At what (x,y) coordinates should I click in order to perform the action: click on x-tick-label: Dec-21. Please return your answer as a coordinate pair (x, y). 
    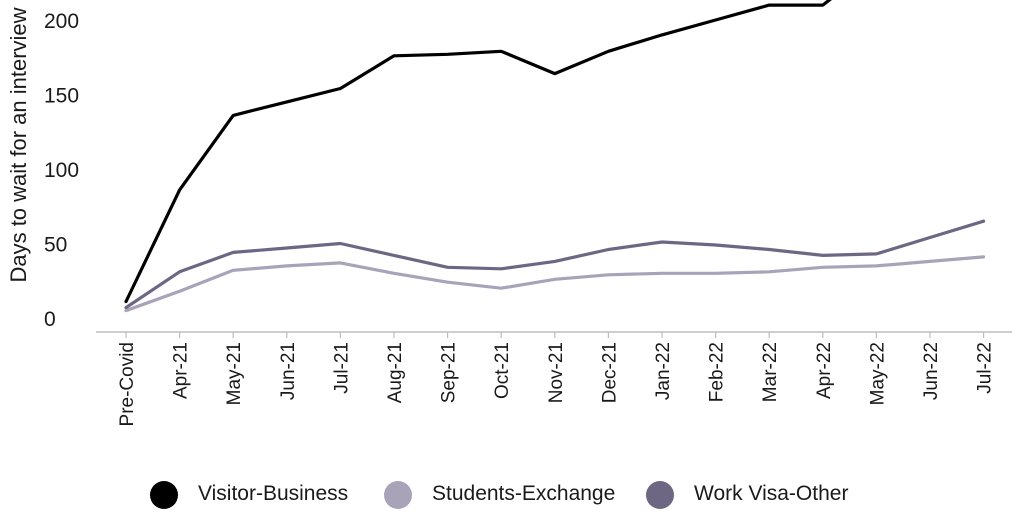
    Looking at the image, I should click on (609, 372).